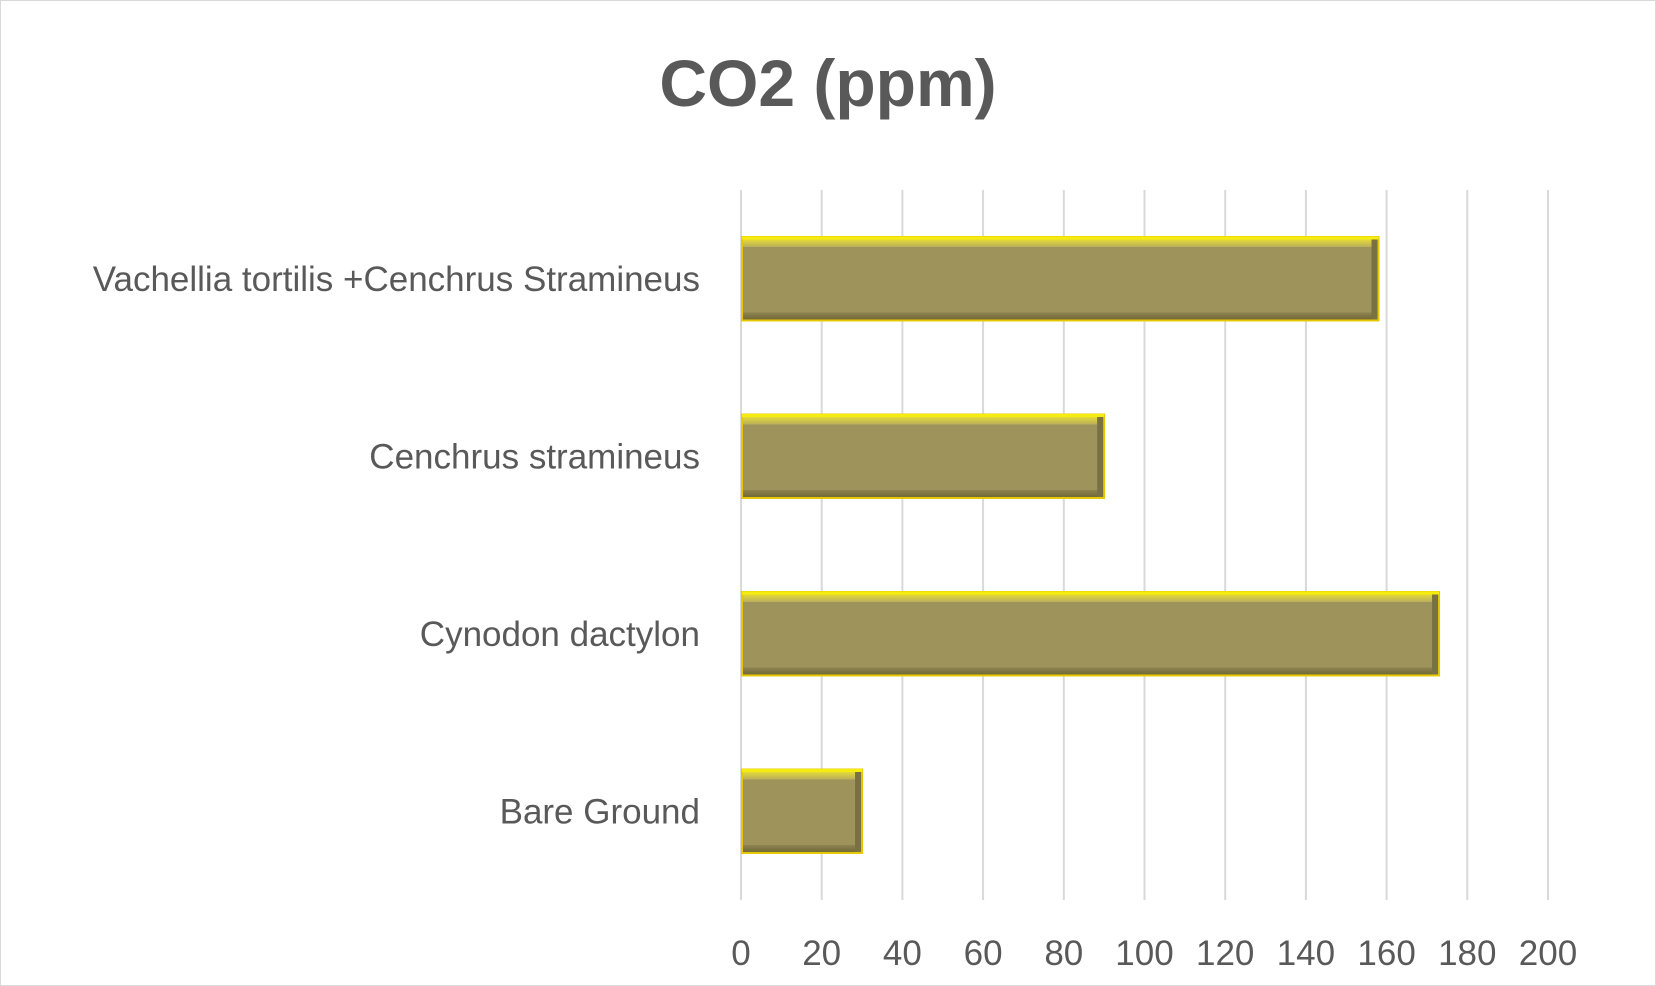 The image size is (1656, 986). What do you see at coordinates (1467, 953) in the screenshot?
I see `x-tick-label: 180` at bounding box center [1467, 953].